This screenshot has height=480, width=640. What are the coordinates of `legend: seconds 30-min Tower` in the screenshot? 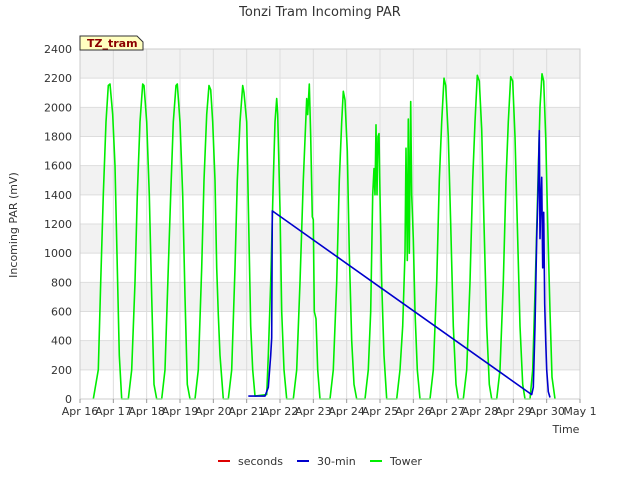 It's located at (320, 461).